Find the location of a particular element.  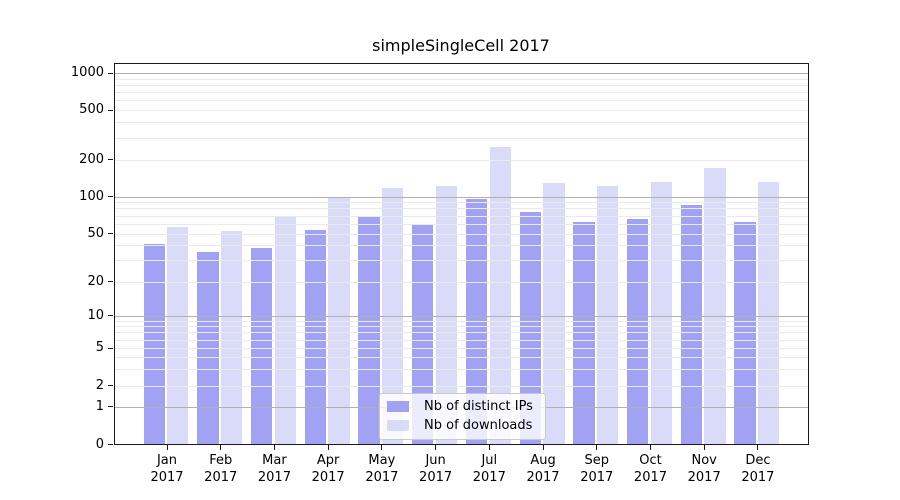

x-tick-label-oct: Oct 2017 is located at coordinates (650, 469).